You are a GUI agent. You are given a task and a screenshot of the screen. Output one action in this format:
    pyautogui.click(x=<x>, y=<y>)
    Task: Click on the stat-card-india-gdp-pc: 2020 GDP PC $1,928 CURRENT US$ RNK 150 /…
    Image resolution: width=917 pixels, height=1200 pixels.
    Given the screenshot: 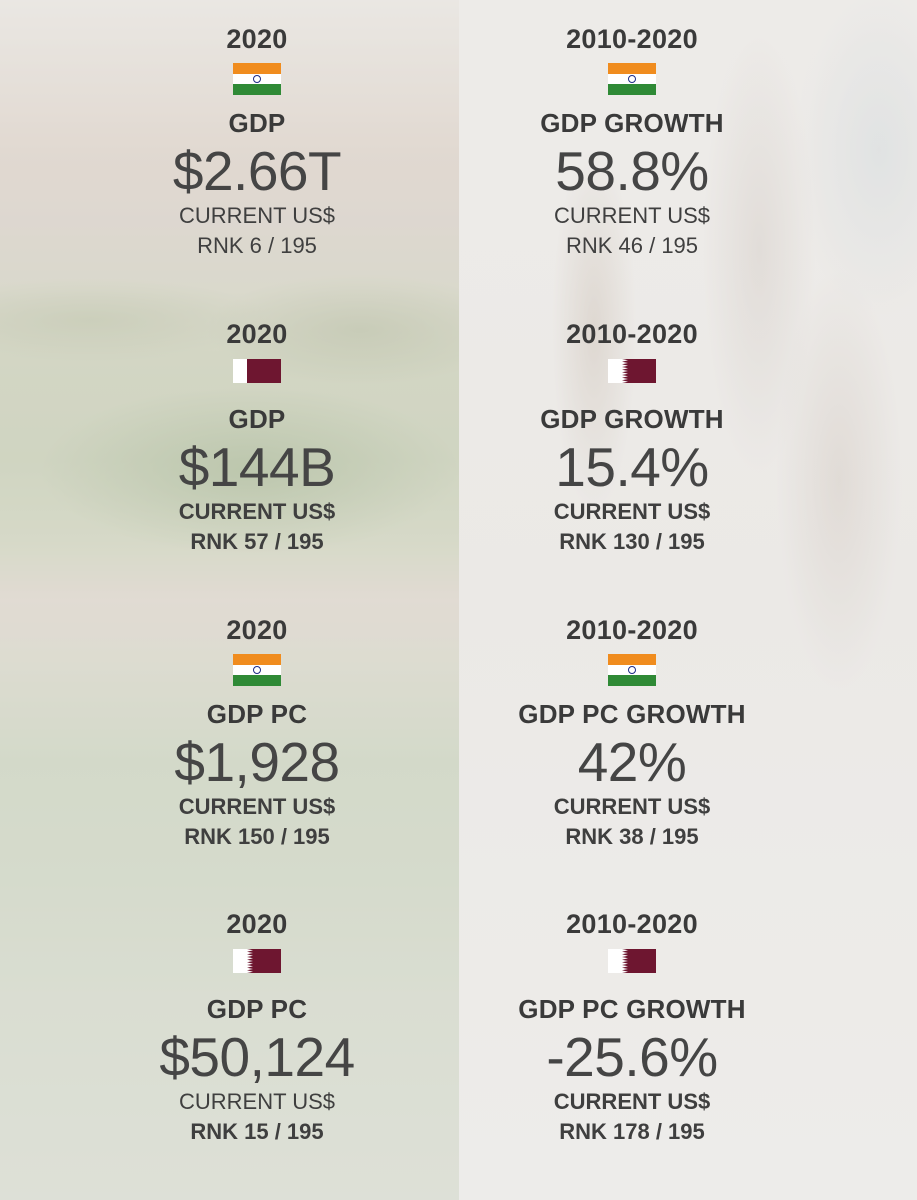 What is the action you would take?
    pyautogui.click(x=257, y=732)
    